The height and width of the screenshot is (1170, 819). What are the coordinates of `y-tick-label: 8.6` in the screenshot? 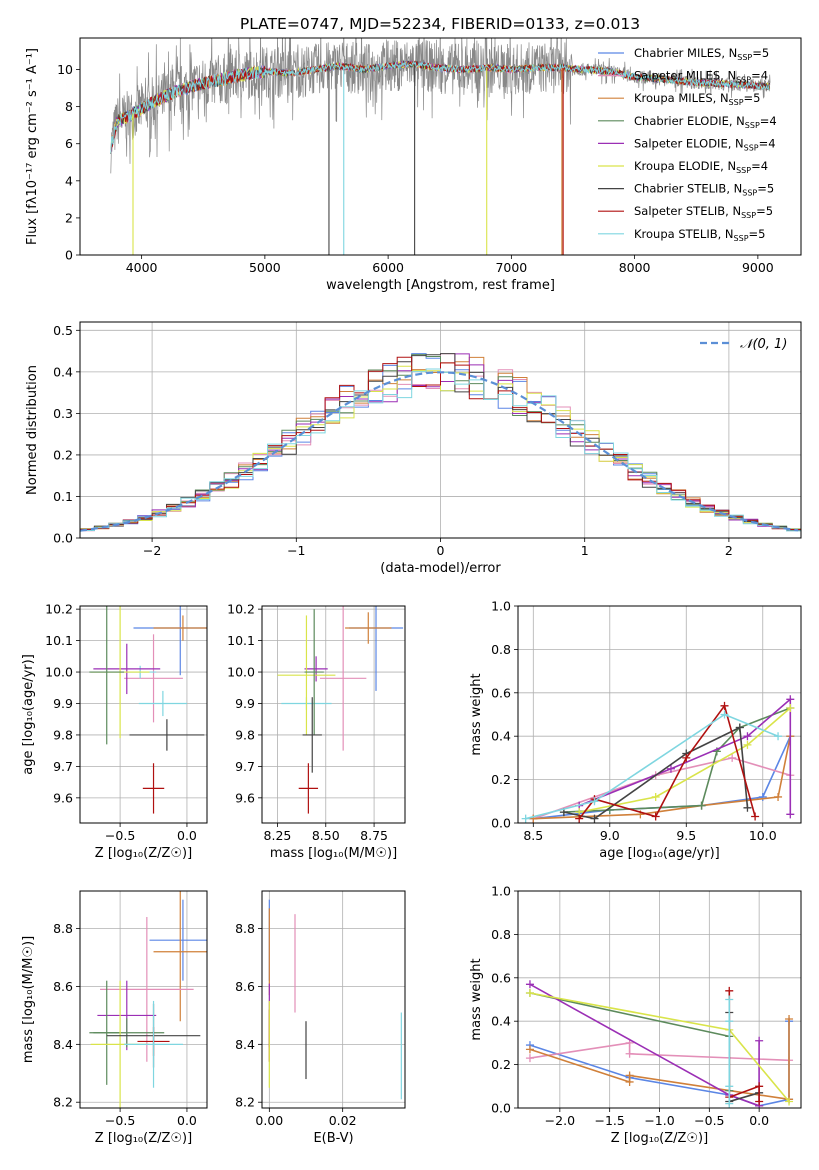 It's located at (245, 986).